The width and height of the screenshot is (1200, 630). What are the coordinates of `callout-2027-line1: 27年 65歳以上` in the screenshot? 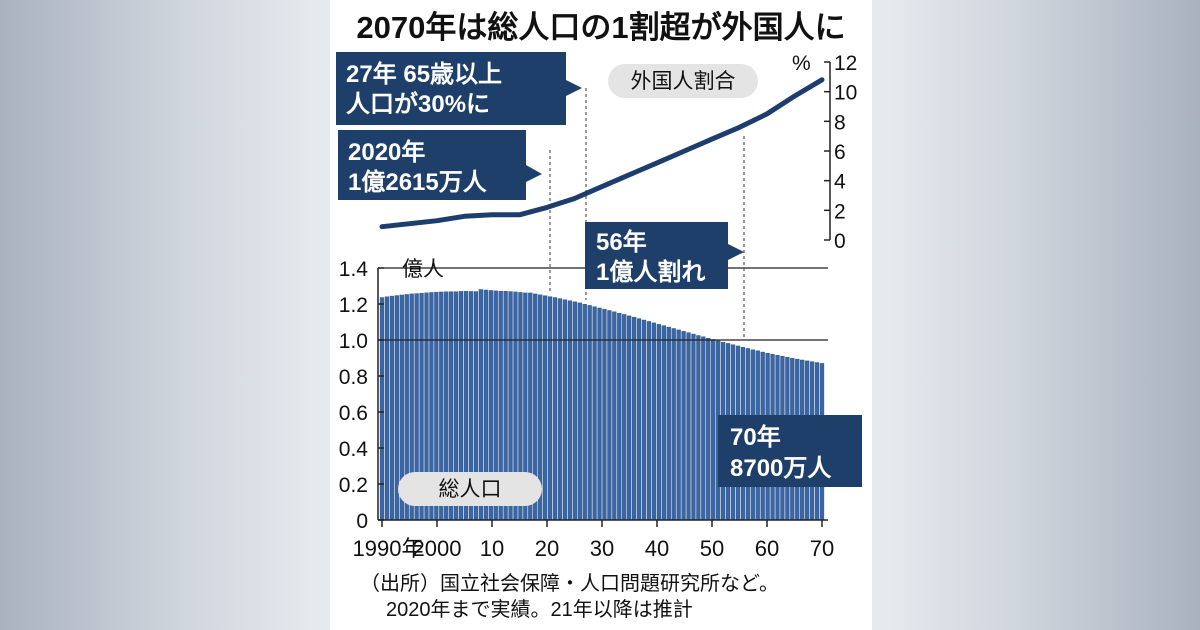 It's located at (424, 74).